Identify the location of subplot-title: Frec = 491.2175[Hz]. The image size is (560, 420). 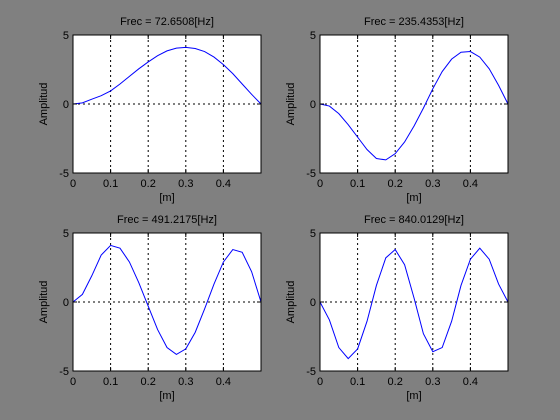
(167, 220).